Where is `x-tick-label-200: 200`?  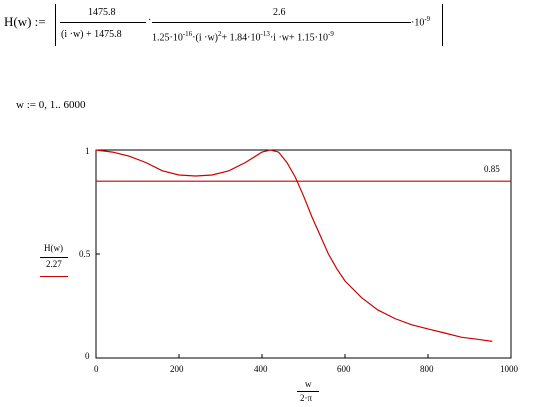 x-tick-label-200: 200 is located at coordinates (177, 369).